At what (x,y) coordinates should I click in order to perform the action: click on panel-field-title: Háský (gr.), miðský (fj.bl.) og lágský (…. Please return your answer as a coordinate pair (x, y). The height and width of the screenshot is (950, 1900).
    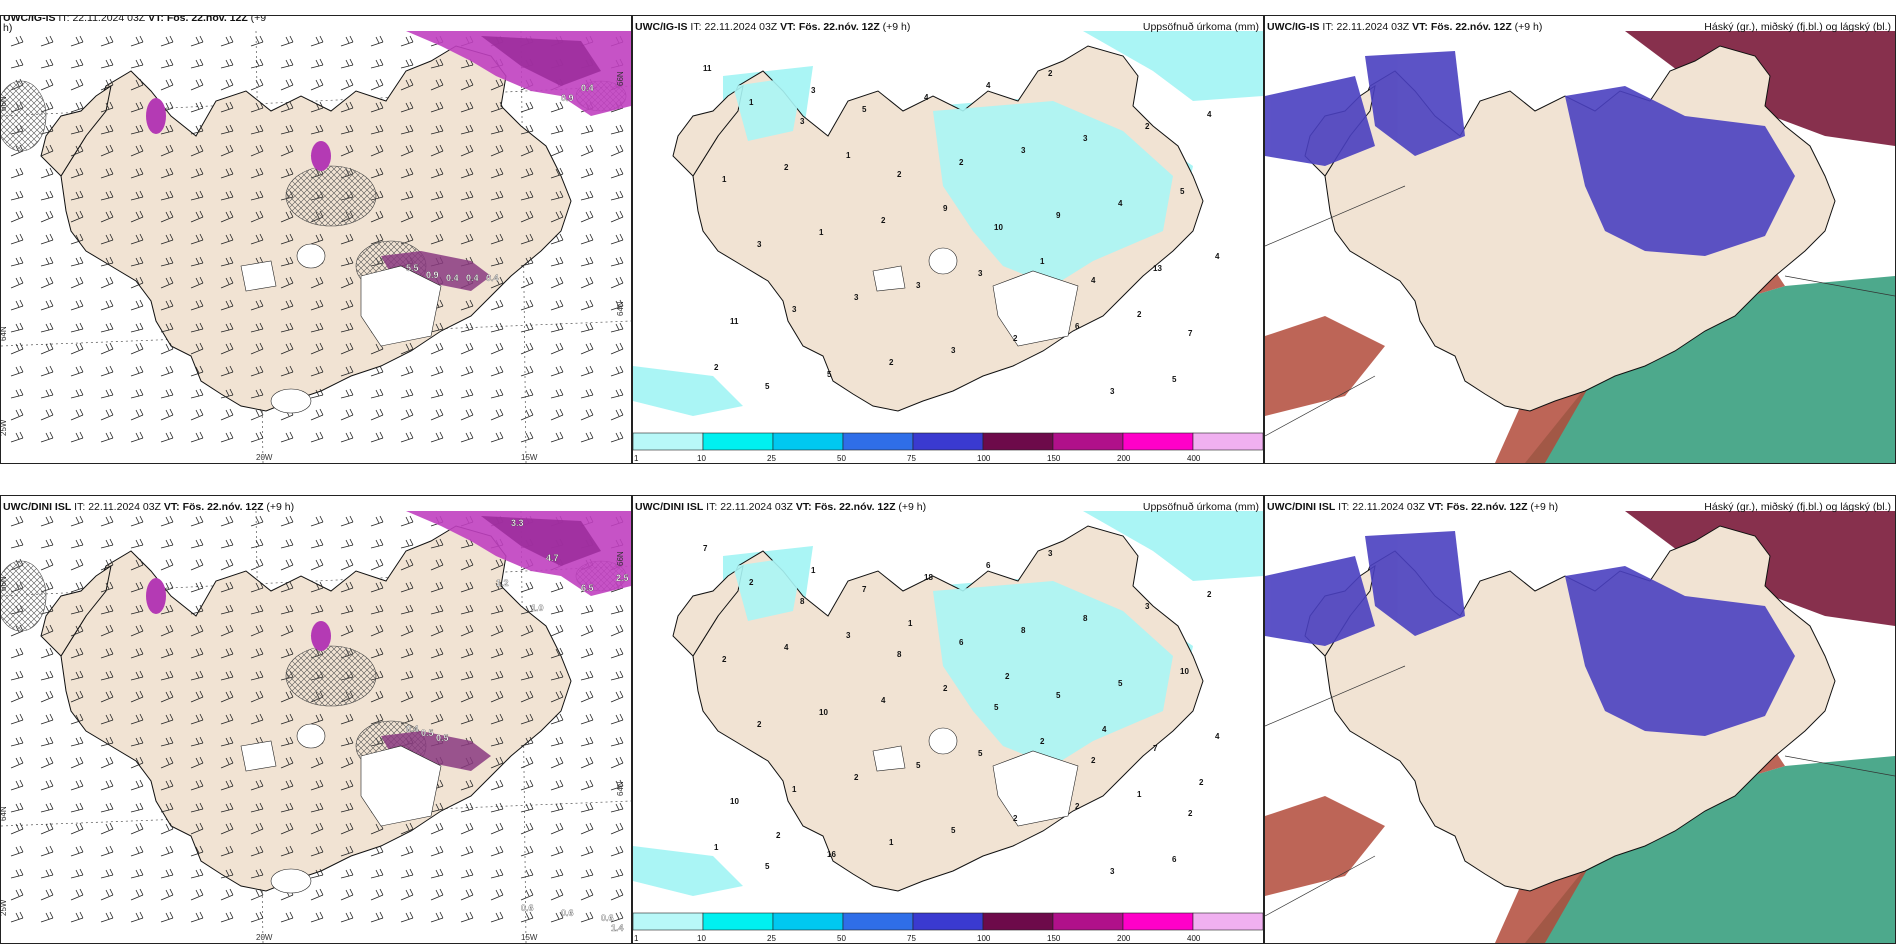
    Looking at the image, I should click on (1797, 27).